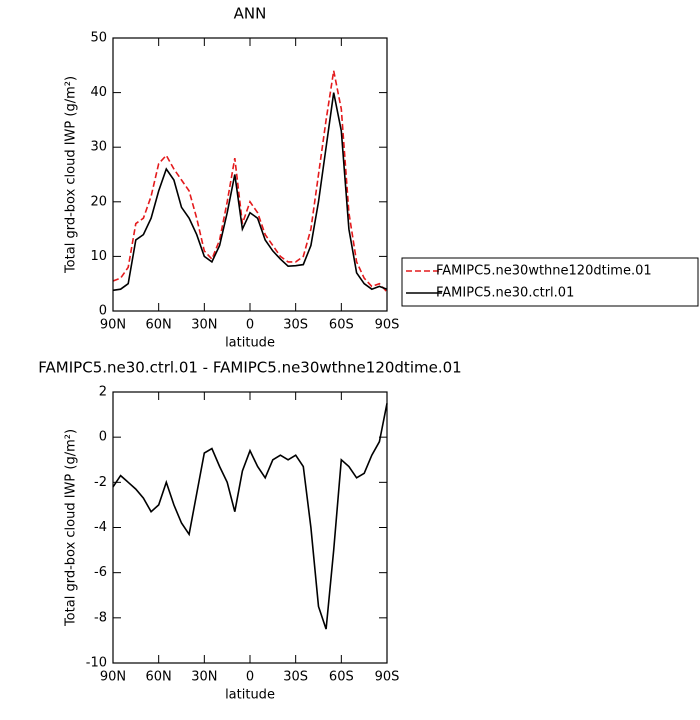 The height and width of the screenshot is (720, 700). Describe the element at coordinates (550, 282) in the screenshot. I see `legend-frame` at that location.